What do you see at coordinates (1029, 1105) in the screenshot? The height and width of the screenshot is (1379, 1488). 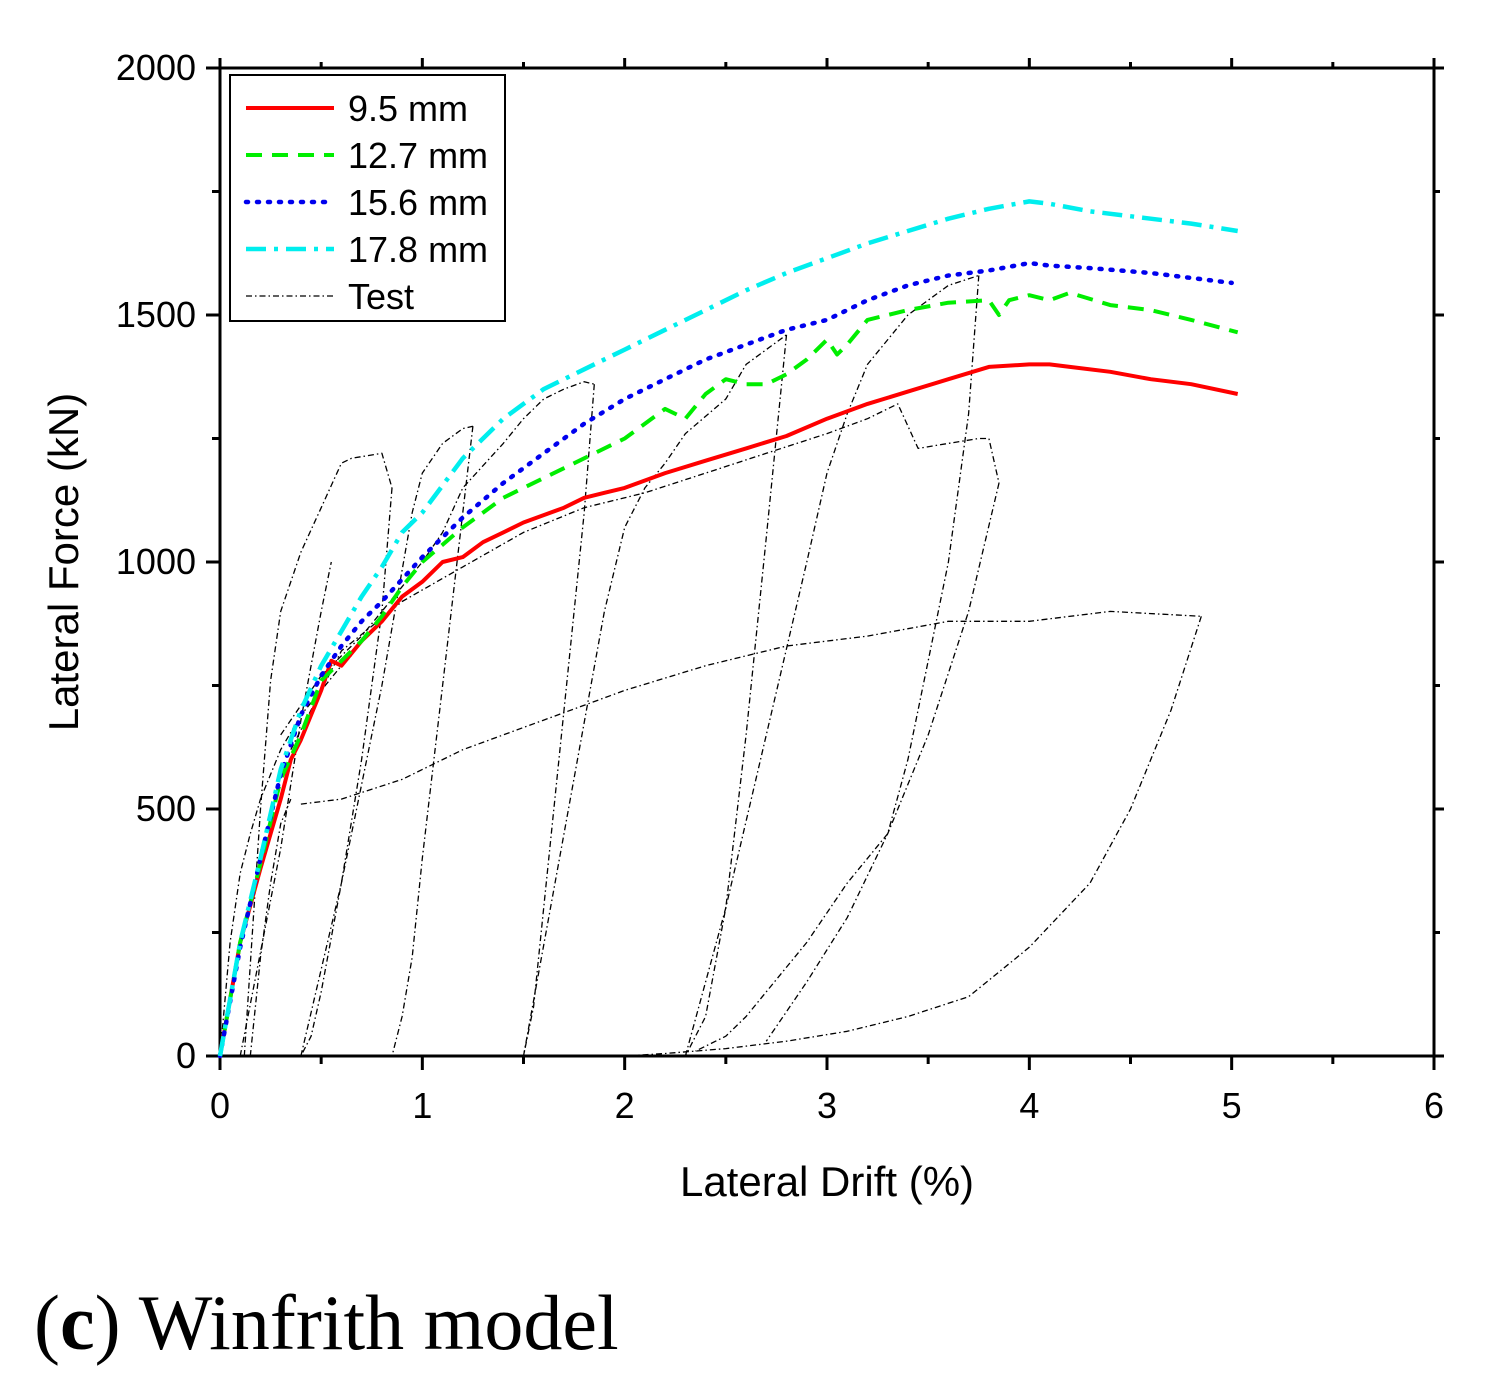 I see `x-tick-label: 4` at bounding box center [1029, 1105].